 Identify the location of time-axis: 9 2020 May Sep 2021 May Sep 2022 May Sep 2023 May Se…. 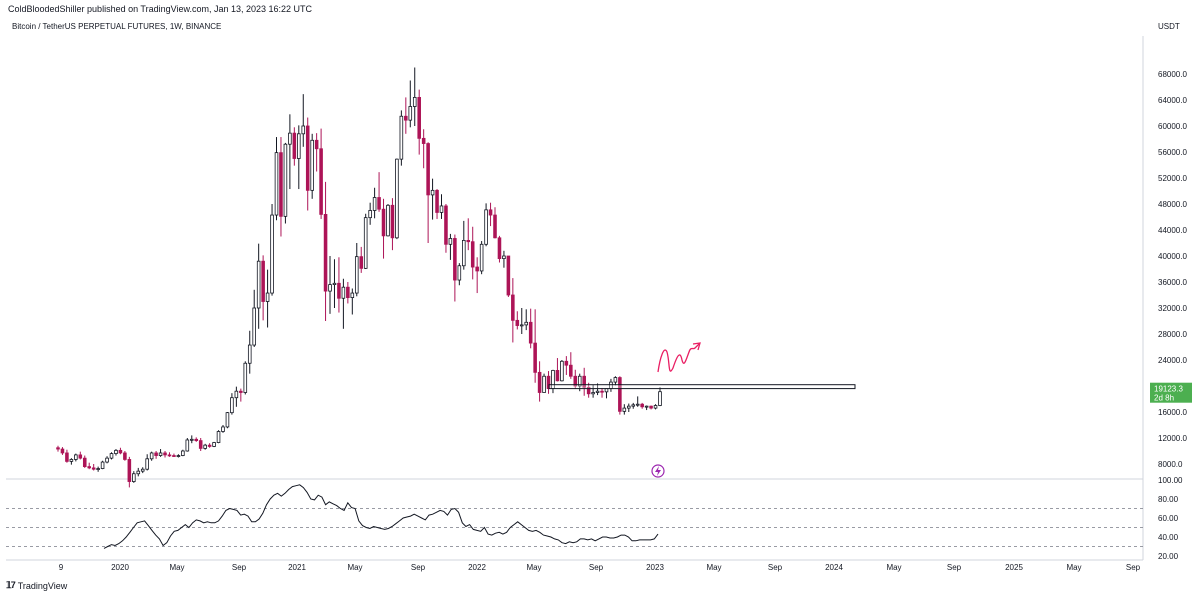
(600, 567).